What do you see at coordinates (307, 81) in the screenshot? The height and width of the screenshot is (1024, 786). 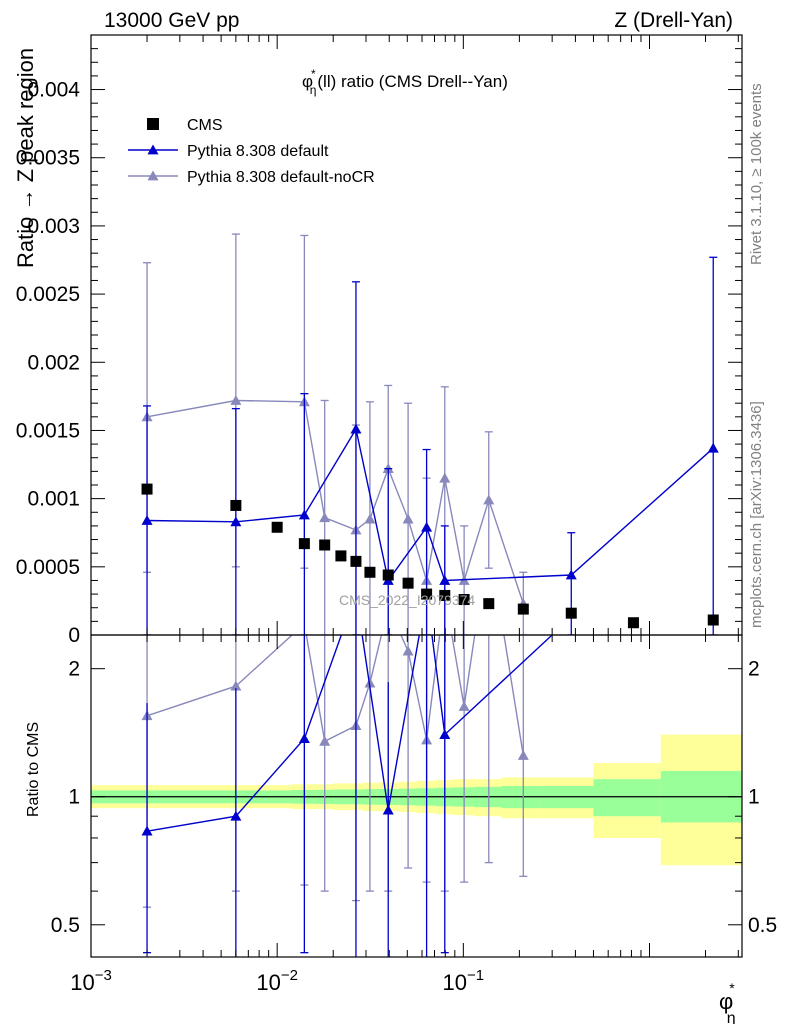 I see `title-symbol: φ` at bounding box center [307, 81].